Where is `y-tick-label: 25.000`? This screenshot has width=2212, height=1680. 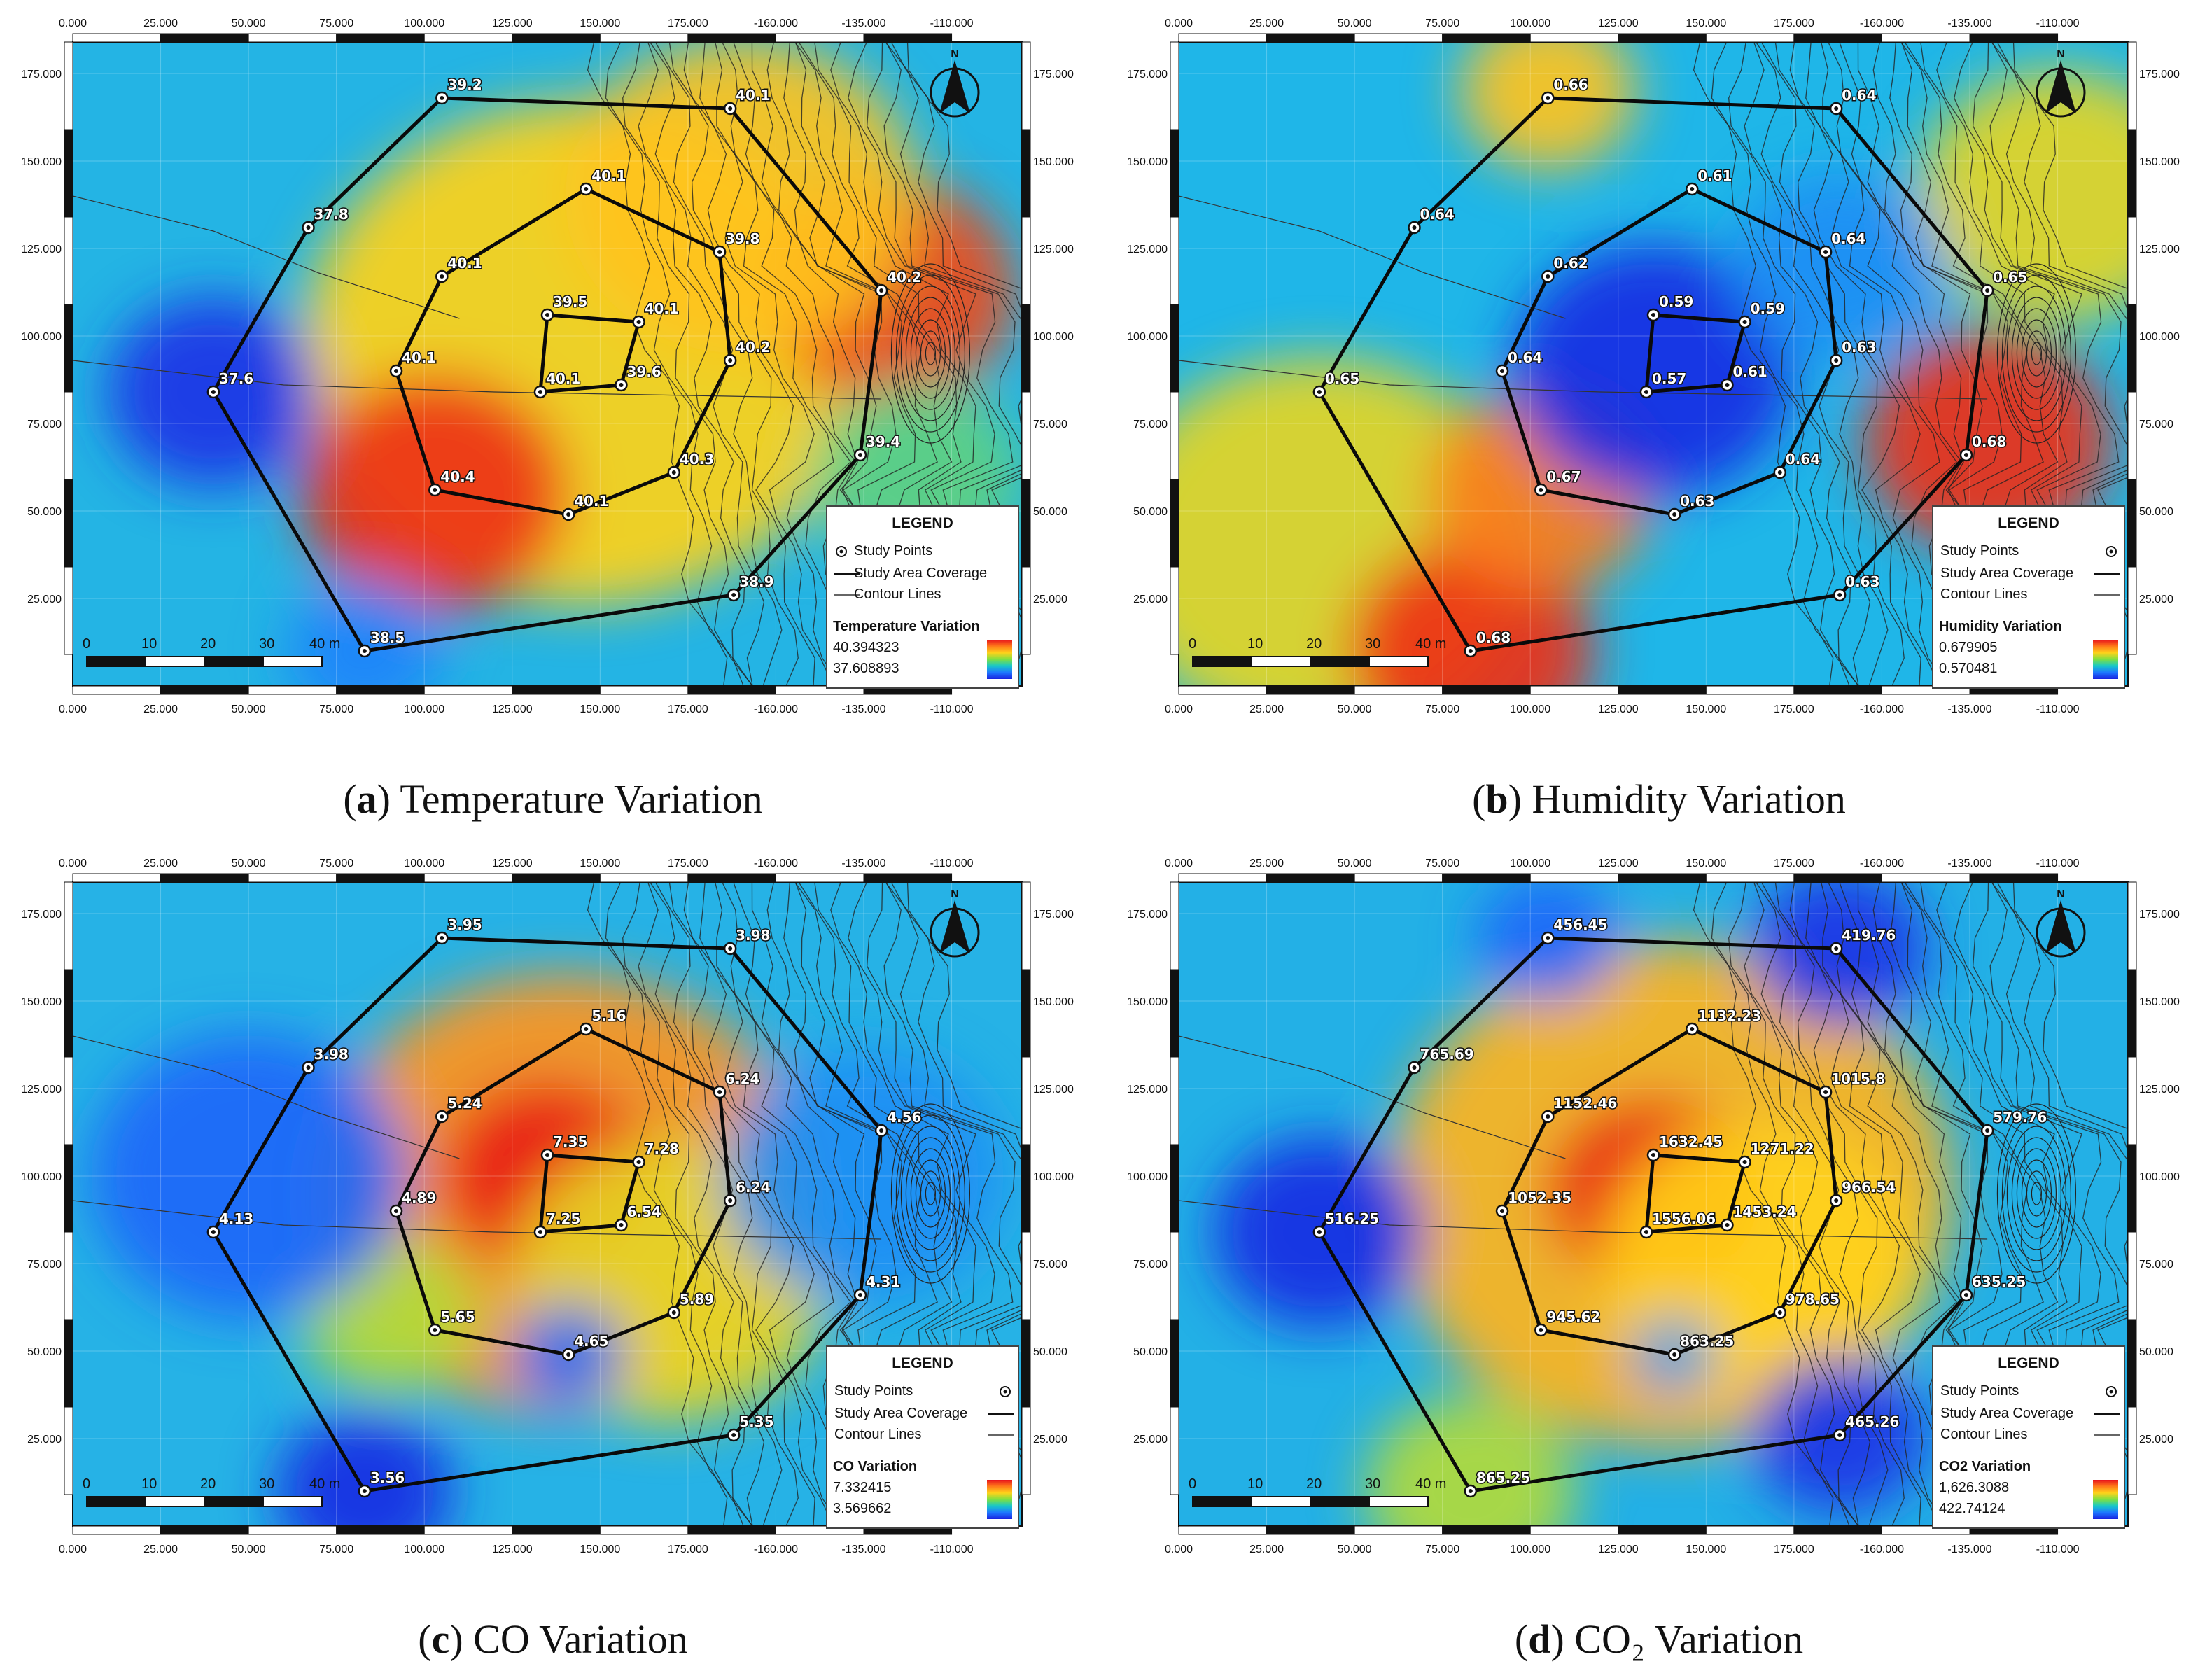 y-tick-label: 25.000 is located at coordinates (2156, 600).